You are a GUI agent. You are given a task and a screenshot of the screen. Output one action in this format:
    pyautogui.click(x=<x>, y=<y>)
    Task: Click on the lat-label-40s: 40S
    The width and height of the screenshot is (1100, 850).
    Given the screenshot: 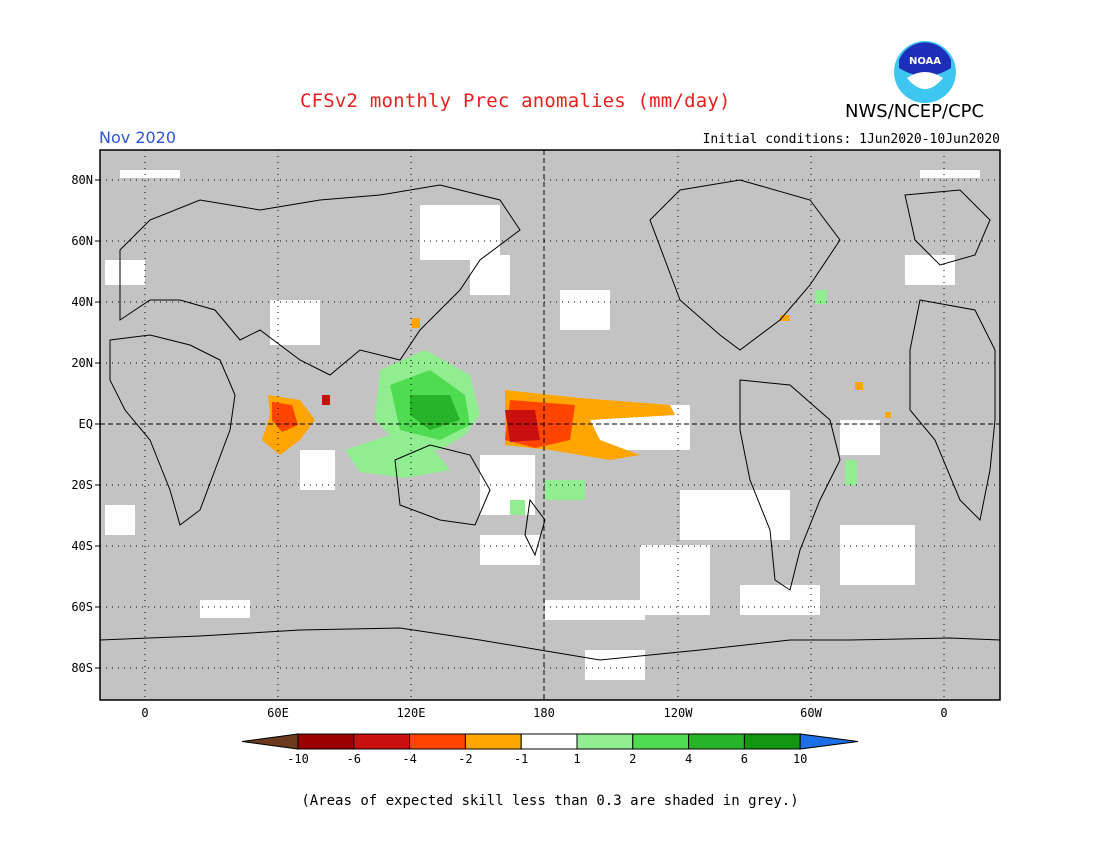 What is the action you would take?
    pyautogui.click(x=82, y=546)
    